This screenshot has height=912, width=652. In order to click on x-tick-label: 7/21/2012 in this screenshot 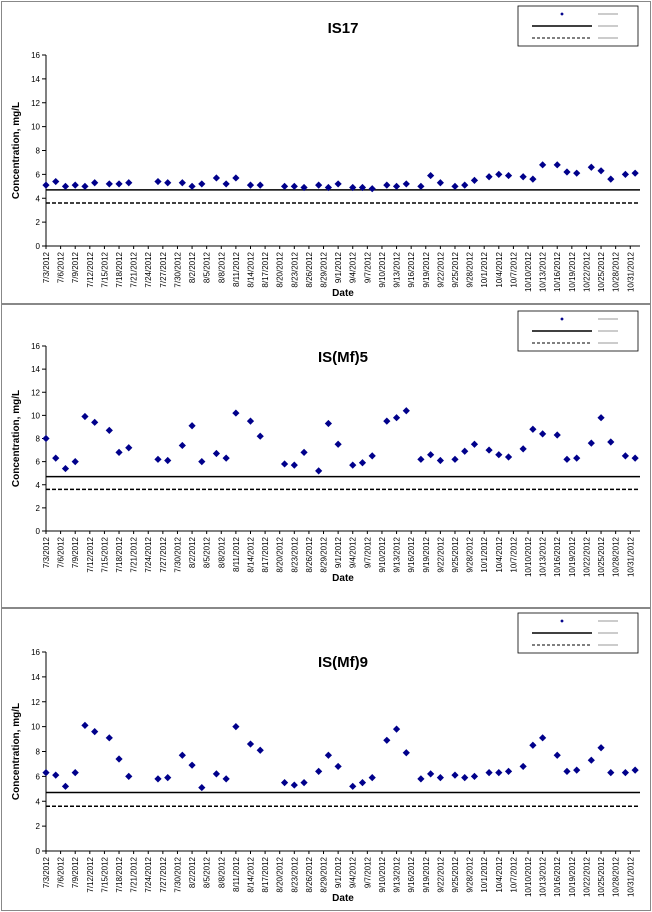, I will do `click(134, 269)`.